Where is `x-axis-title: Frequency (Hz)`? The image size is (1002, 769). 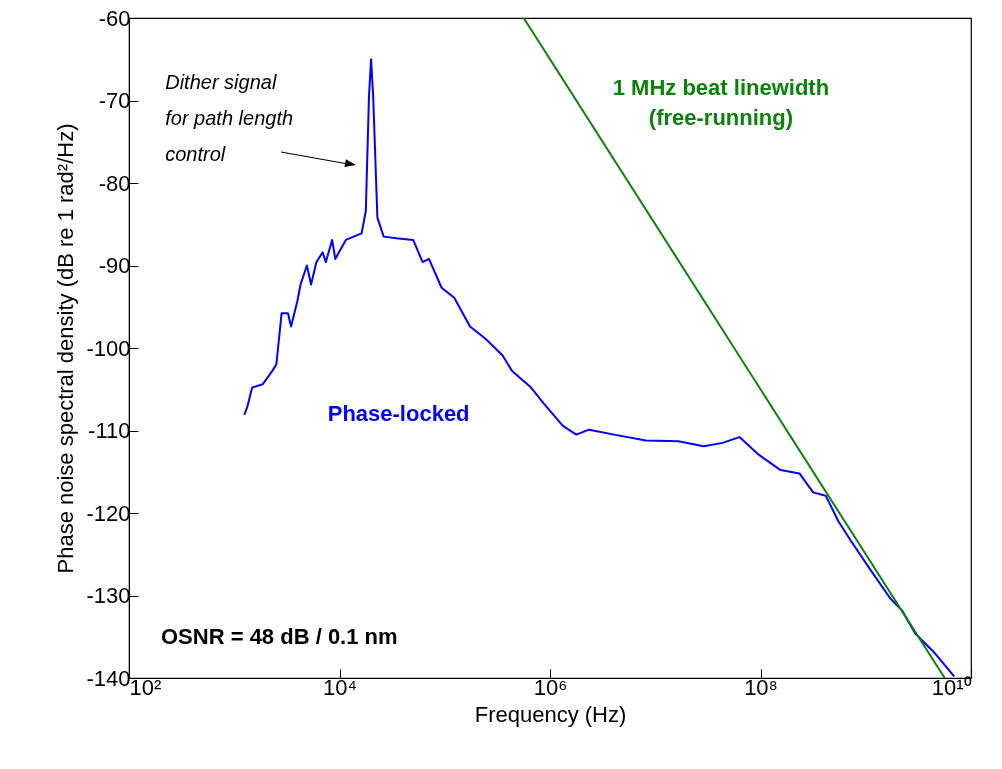 x-axis-title: Frequency (Hz) is located at coordinates (550, 714).